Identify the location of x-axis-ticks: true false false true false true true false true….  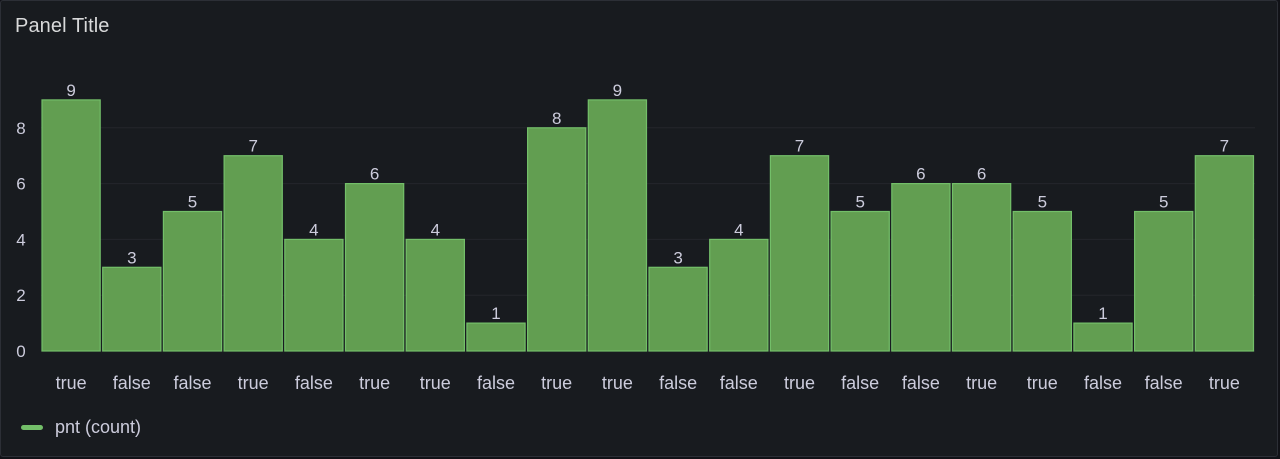
(648, 383).